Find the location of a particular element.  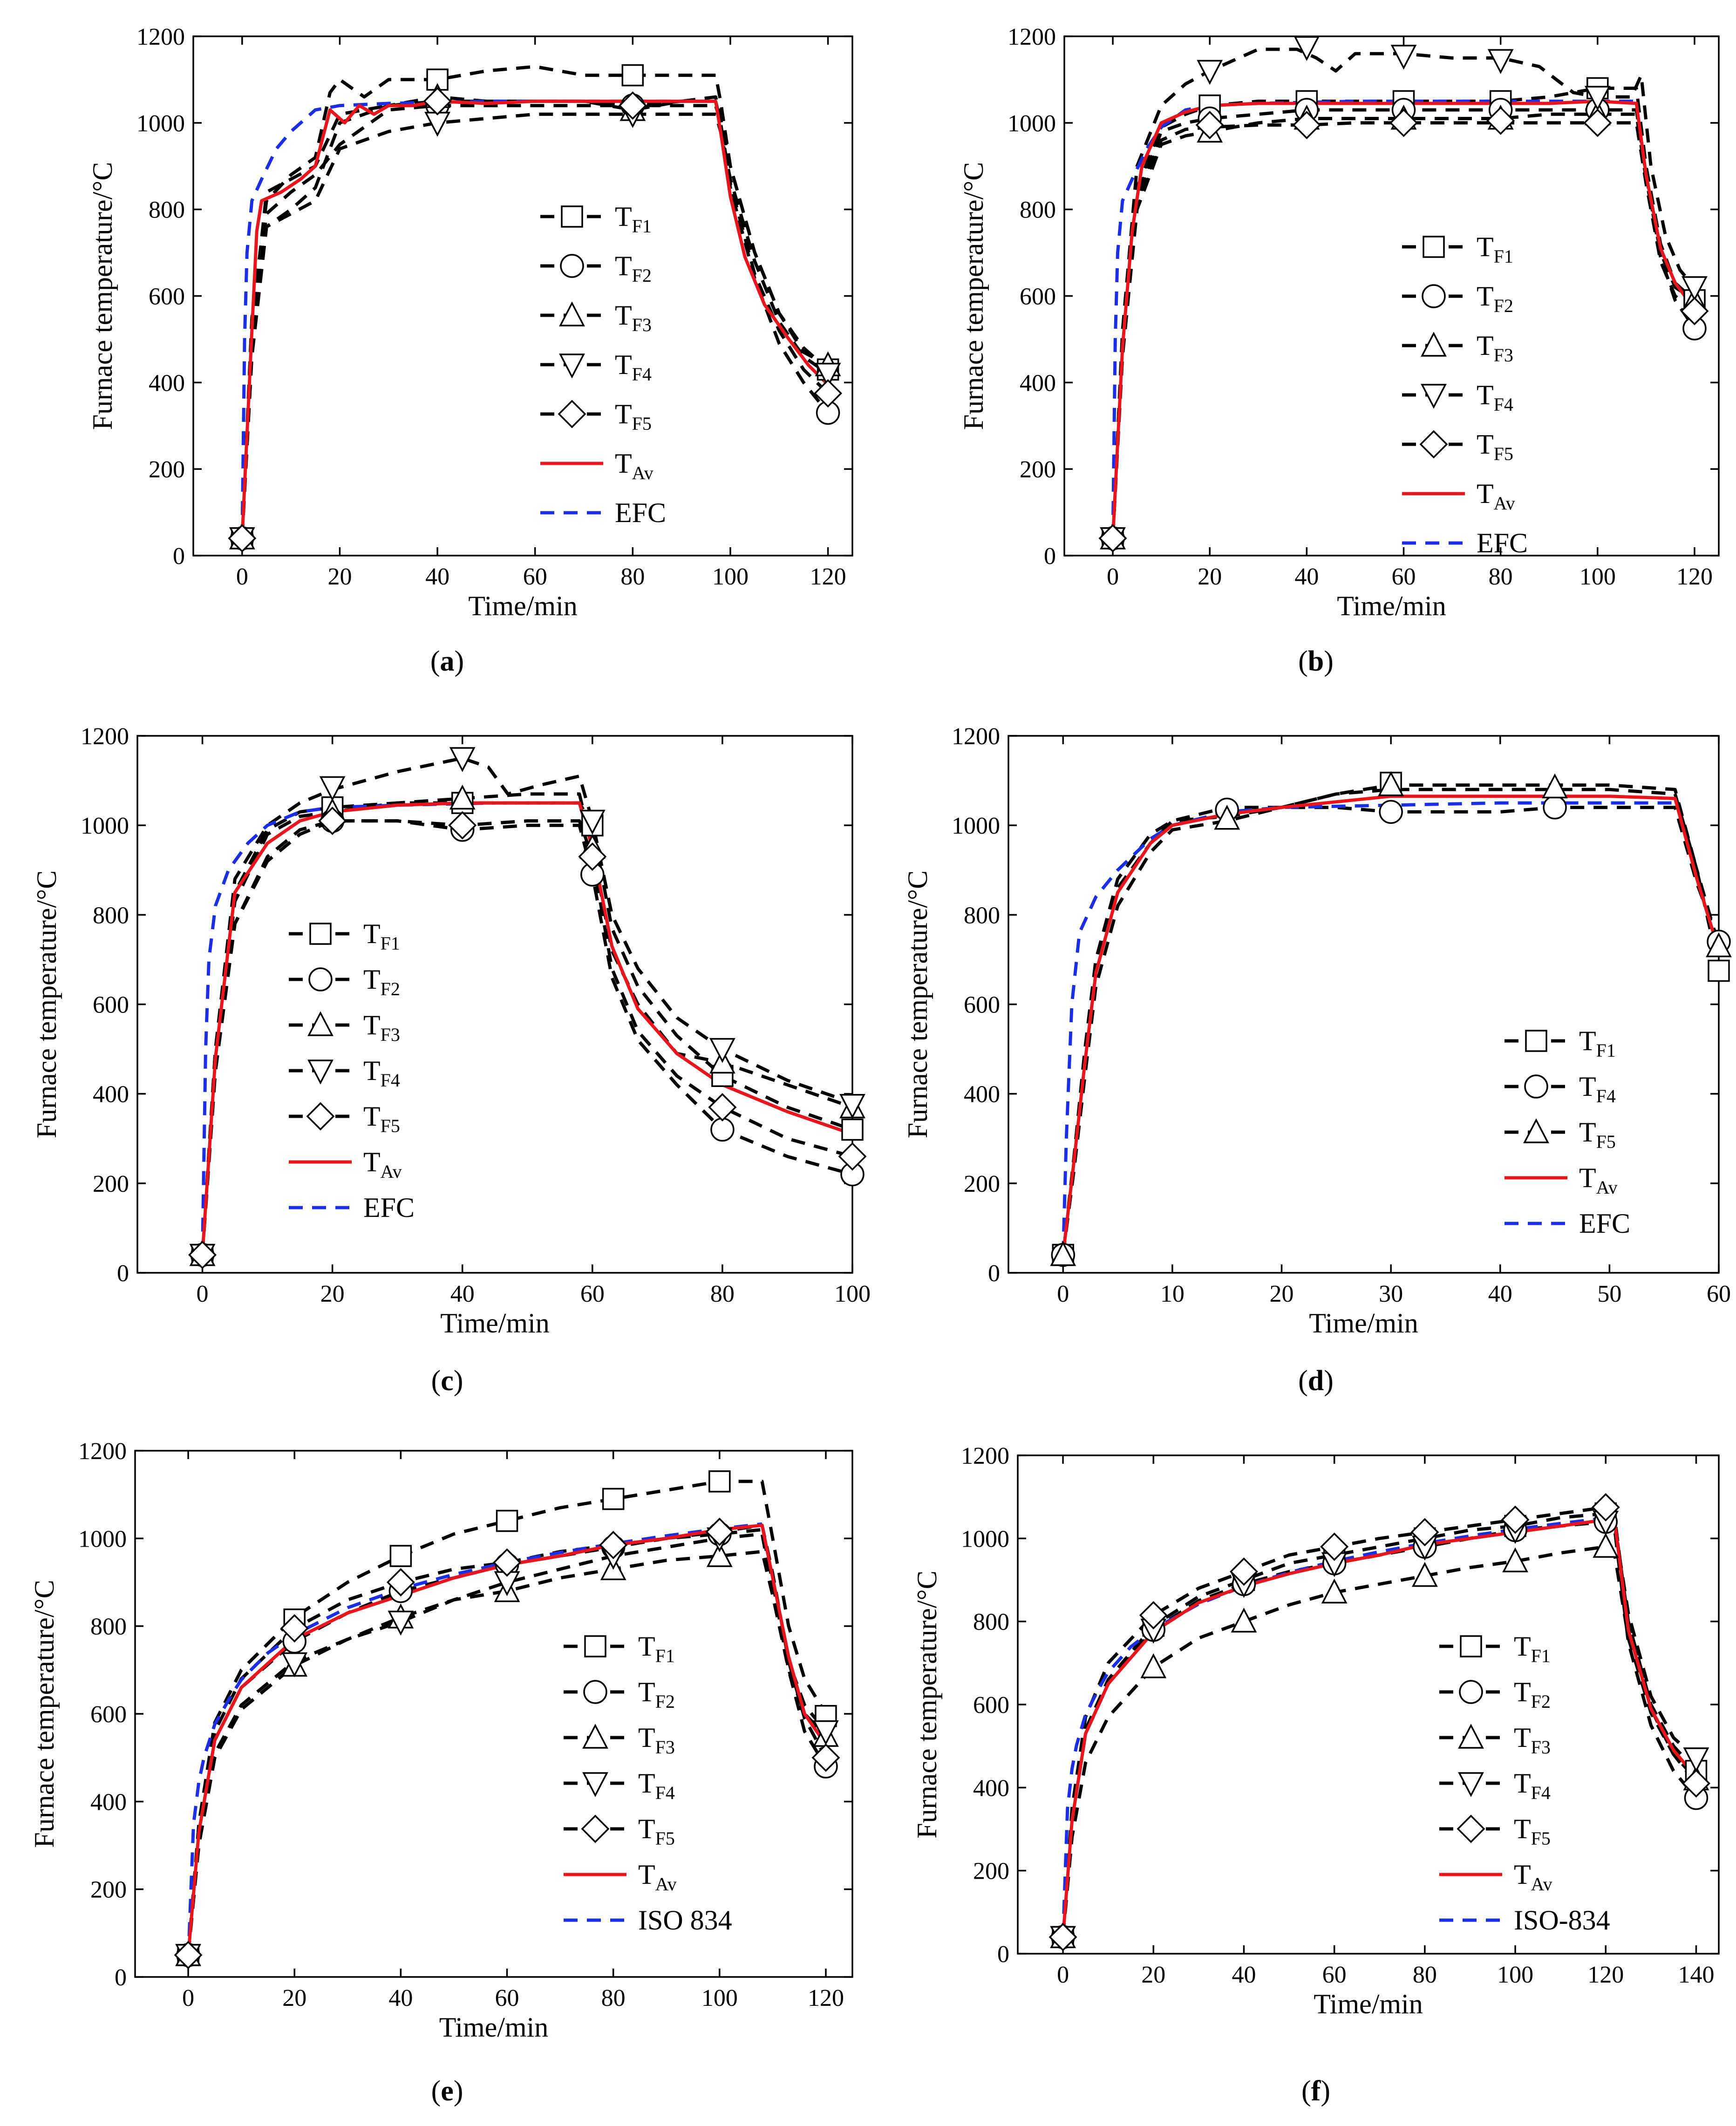

legend-entry-tf3: TF3 is located at coordinates (1495, 1740).